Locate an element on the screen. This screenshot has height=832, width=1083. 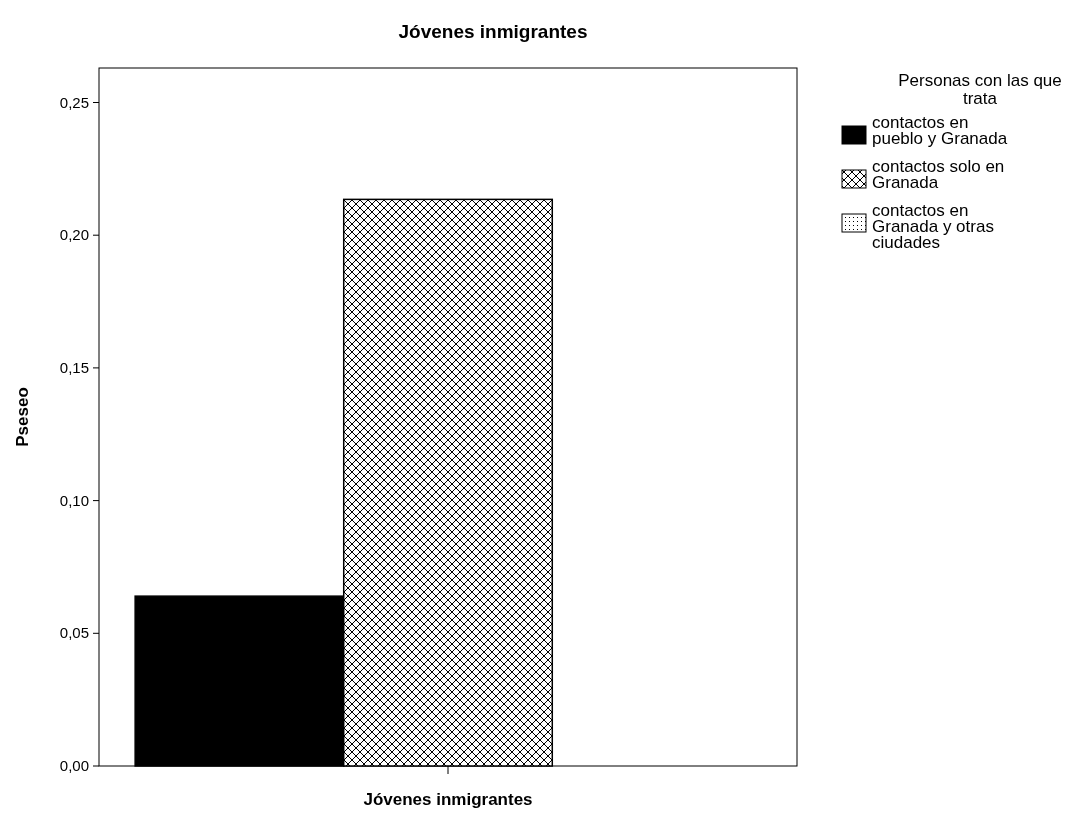
y-tick-label: 0,20 is located at coordinates (74, 235).